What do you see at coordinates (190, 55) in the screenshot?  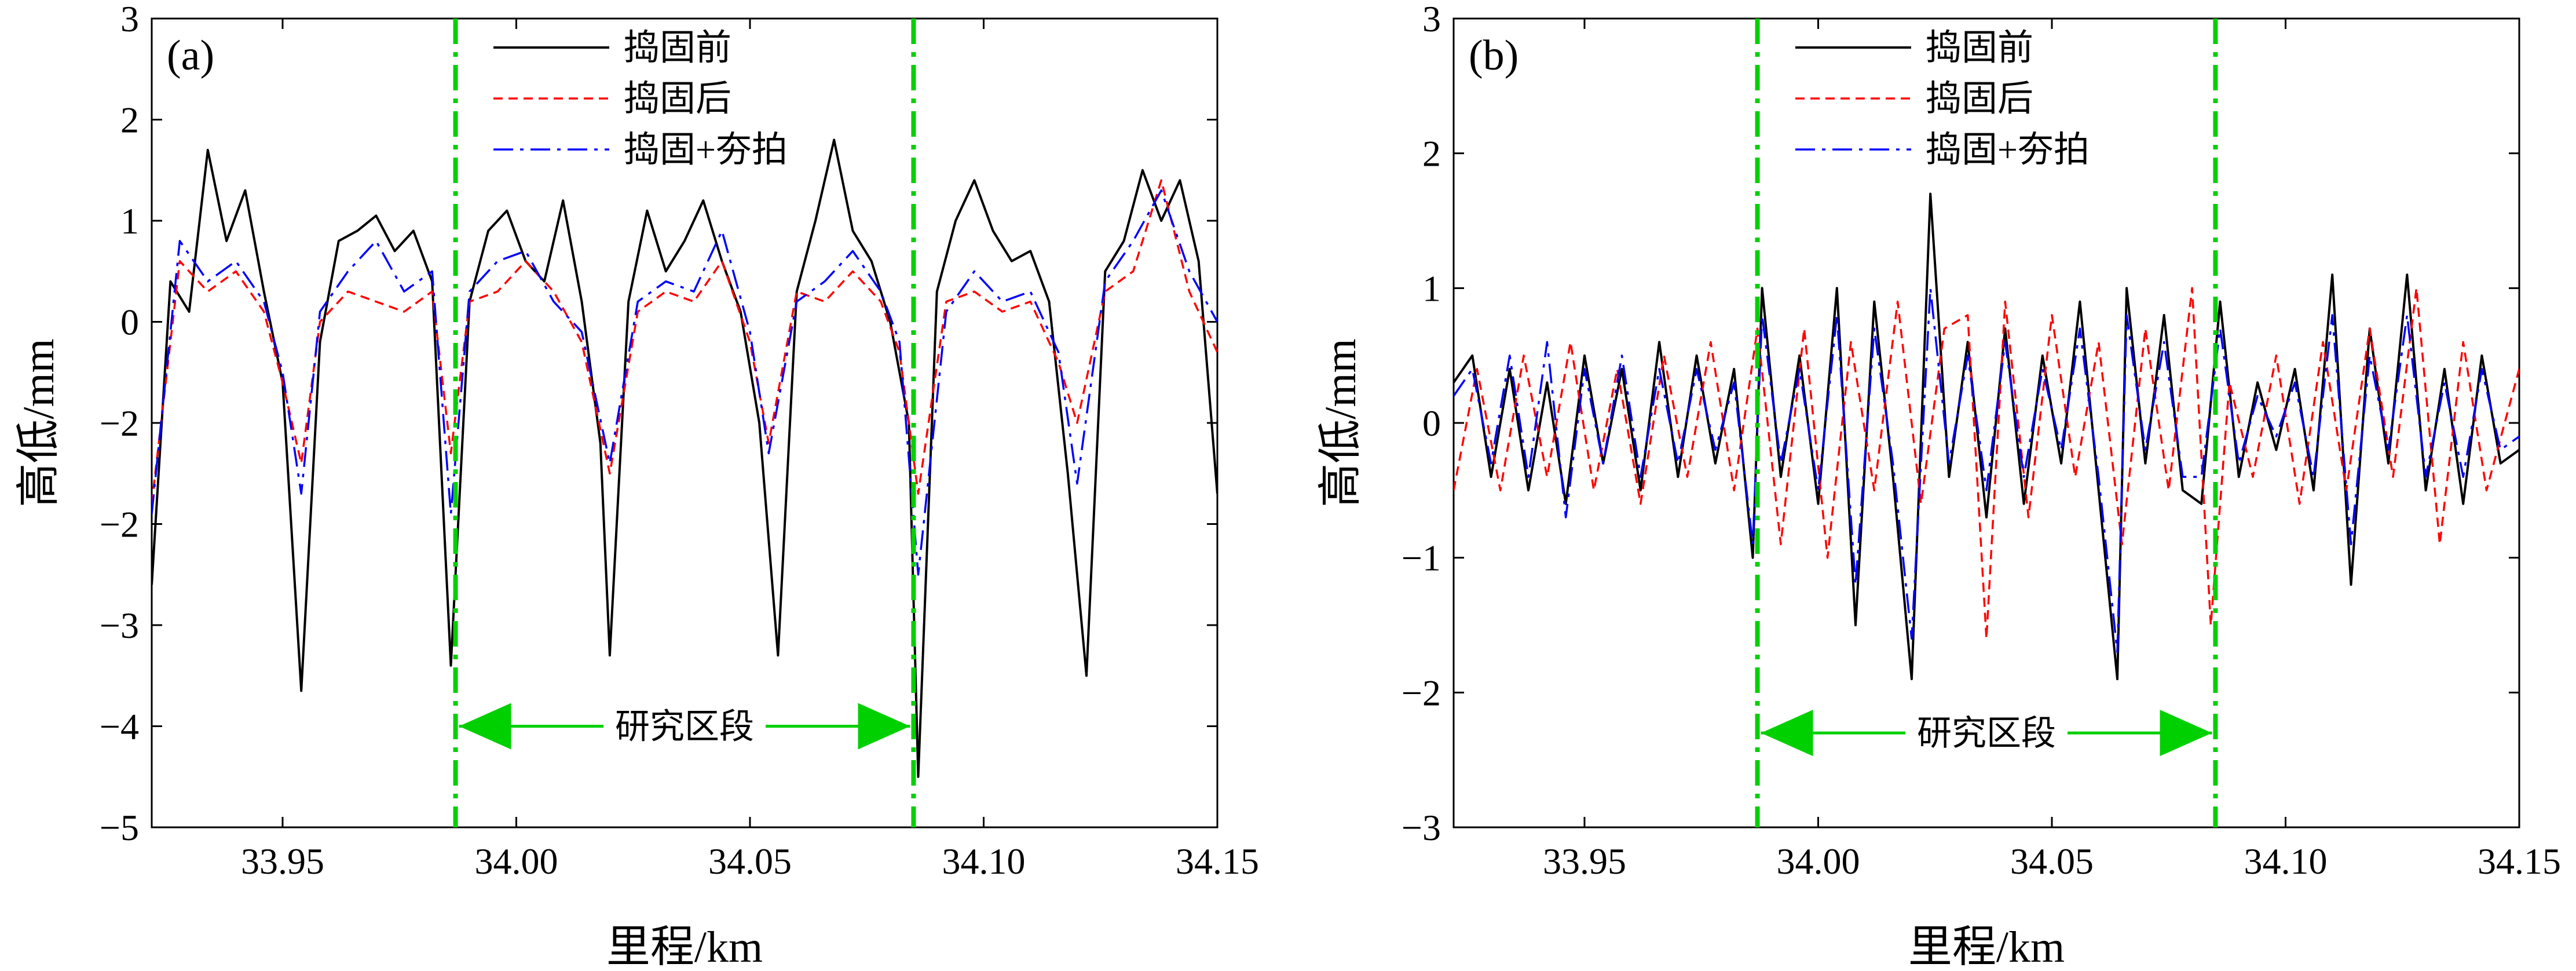 I see `panel-label: (a)` at bounding box center [190, 55].